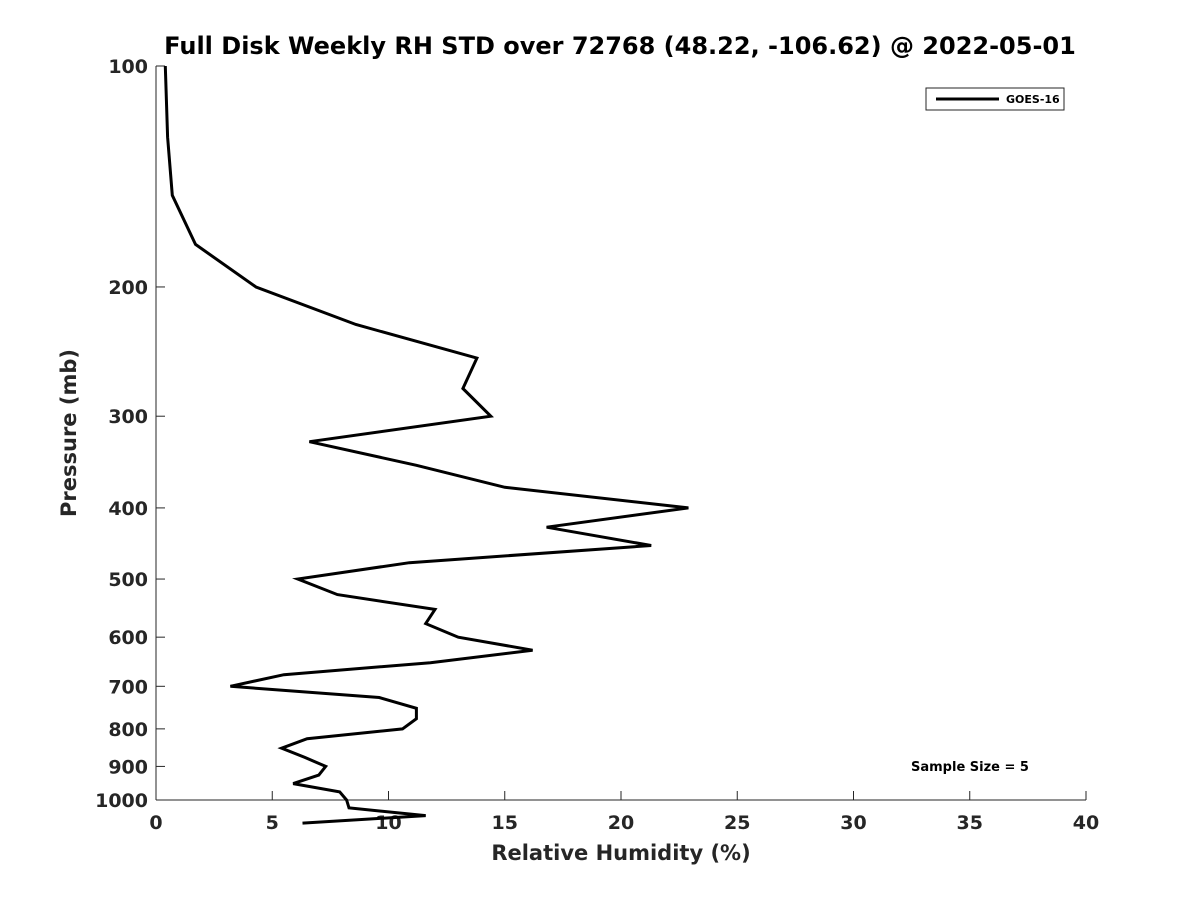 The height and width of the screenshot is (900, 1200). What do you see at coordinates (1033, 99) in the screenshot?
I see `legend-label-goes-16: GOES-16` at bounding box center [1033, 99].